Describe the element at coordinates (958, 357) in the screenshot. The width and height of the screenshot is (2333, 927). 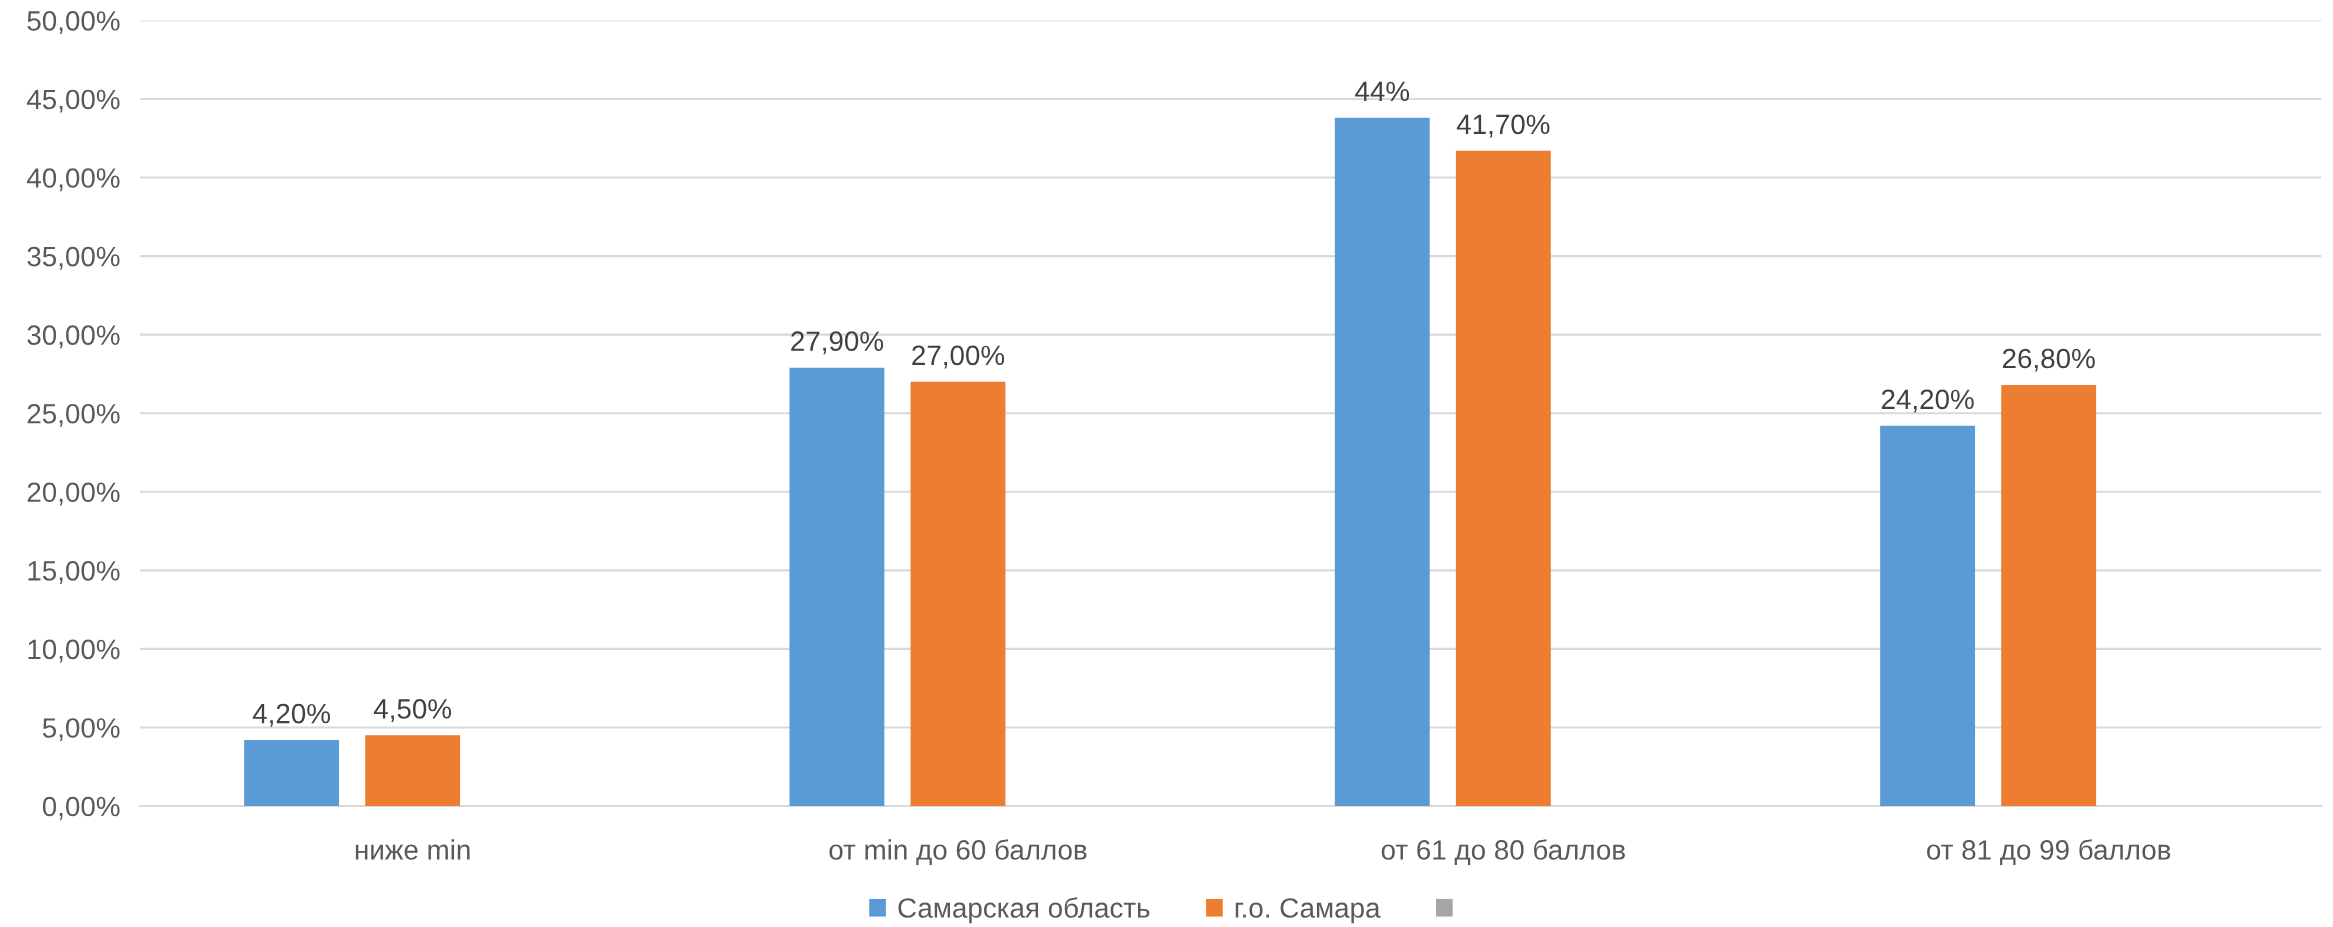
I see `data-label: 27,00%` at that location.